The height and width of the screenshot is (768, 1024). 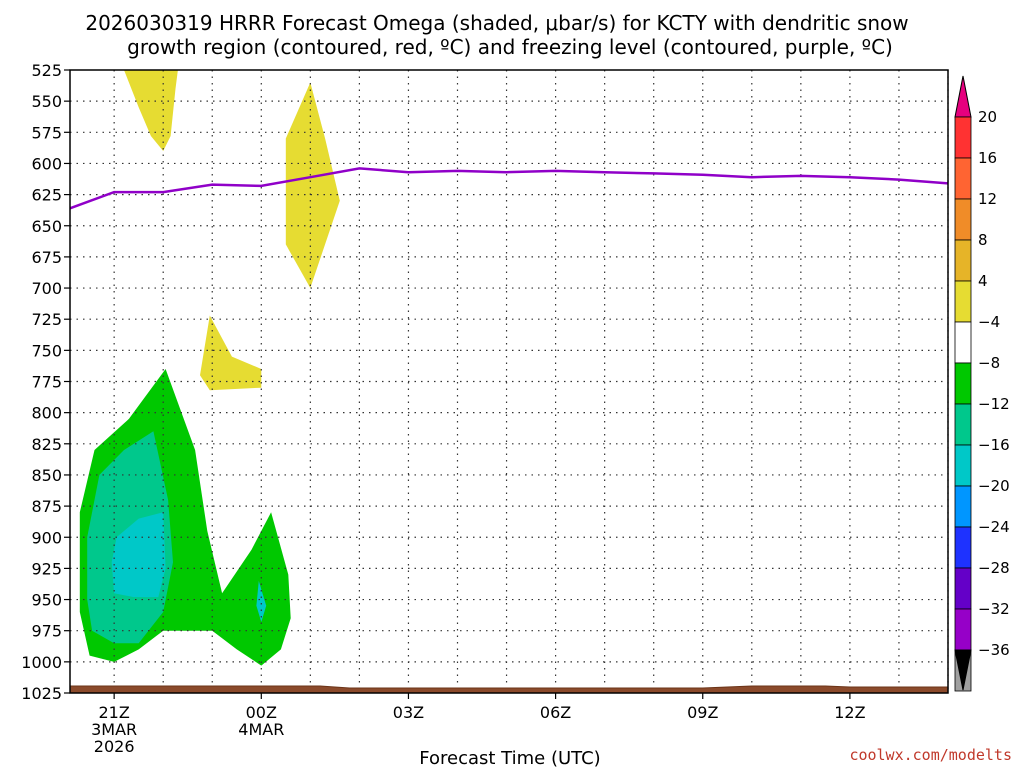 What do you see at coordinates (46, 319) in the screenshot?
I see `y-tick-label: 725` at bounding box center [46, 319].